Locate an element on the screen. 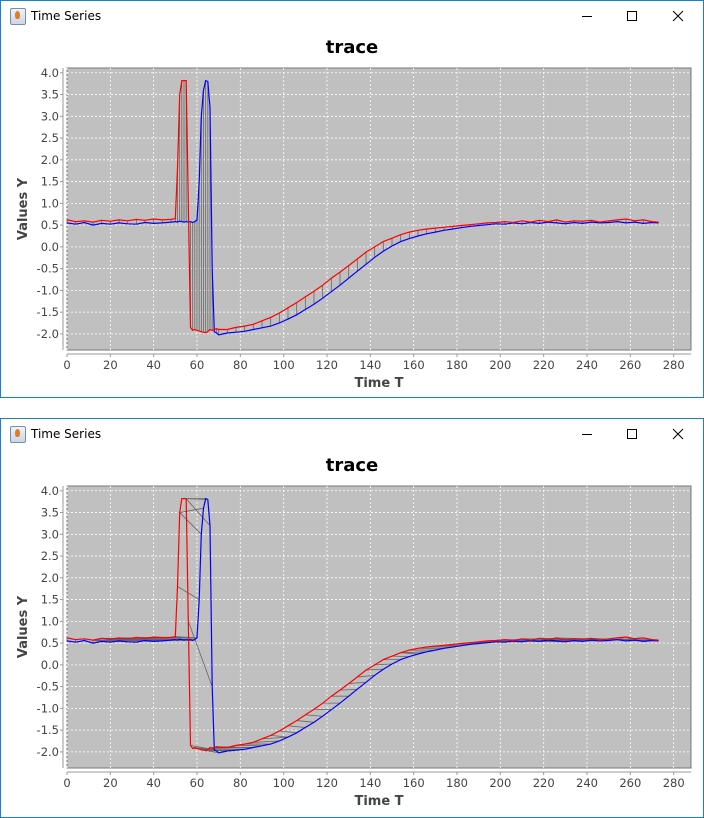 The width and height of the screenshot is (704, 818). x-tick-label: 160 is located at coordinates (414, 783).